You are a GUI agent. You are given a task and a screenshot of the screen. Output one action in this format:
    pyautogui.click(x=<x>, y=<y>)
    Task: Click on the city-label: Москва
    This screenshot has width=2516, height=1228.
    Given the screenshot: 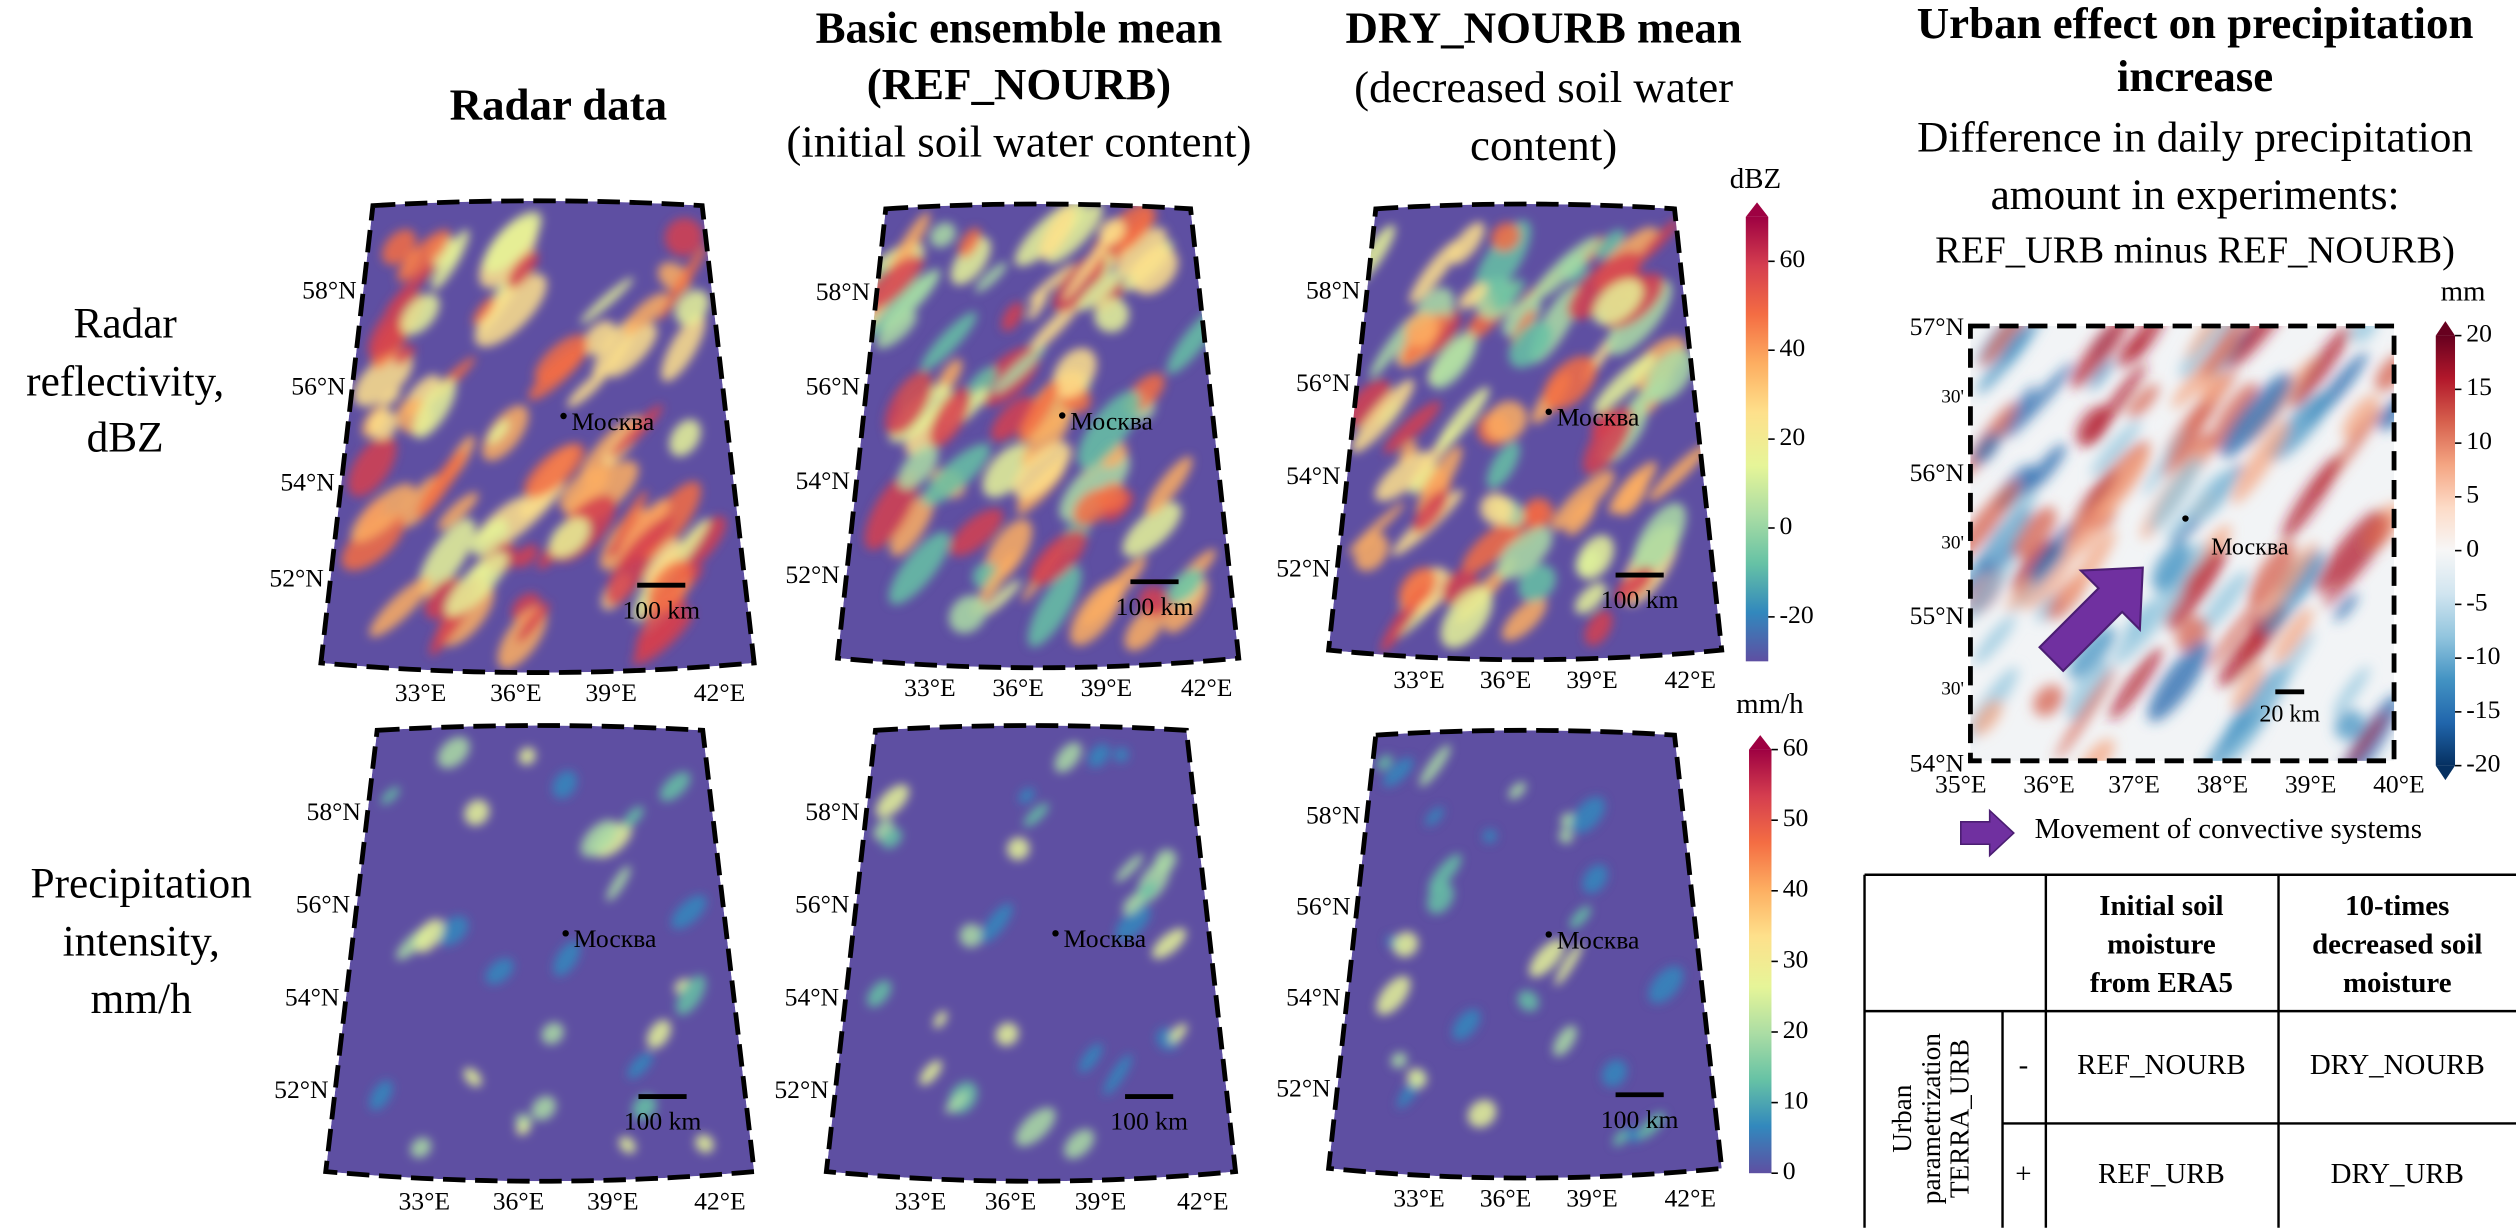 What is the action you would take?
    pyautogui.click(x=1111, y=420)
    